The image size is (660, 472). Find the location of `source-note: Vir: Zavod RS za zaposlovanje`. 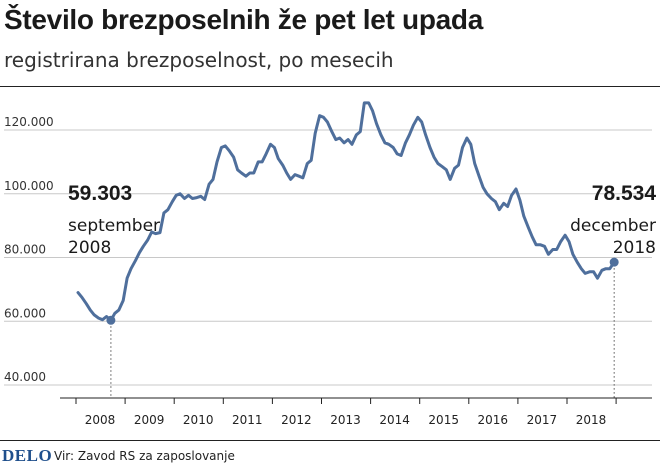

source-note: Vir: Zavod RS za zaposlovanje is located at coordinates (144, 456).